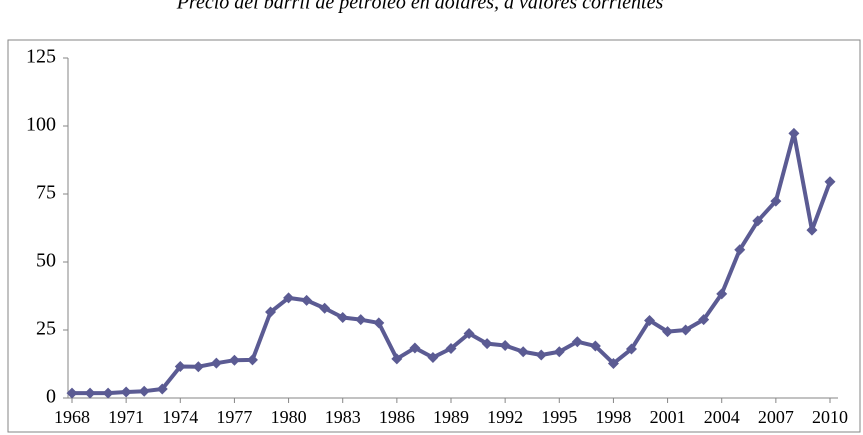 Image resolution: width=863 pixels, height=435 pixels. Describe the element at coordinates (46, 329) in the screenshot. I see `y-tick-label: 25` at that location.